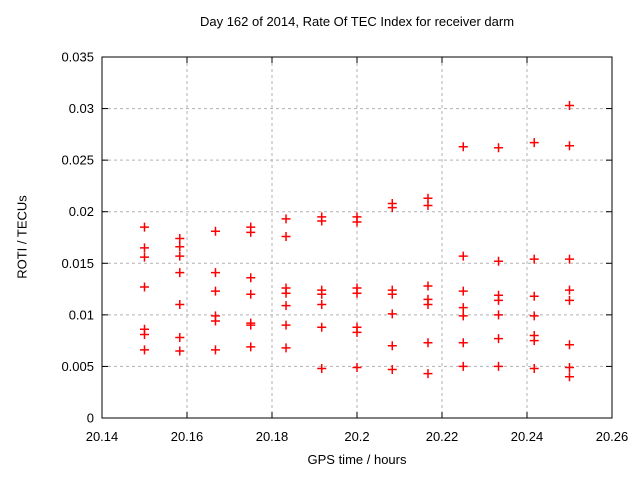 The height and width of the screenshot is (480, 640). I want to click on y-tick-label: 0, so click(90, 418).